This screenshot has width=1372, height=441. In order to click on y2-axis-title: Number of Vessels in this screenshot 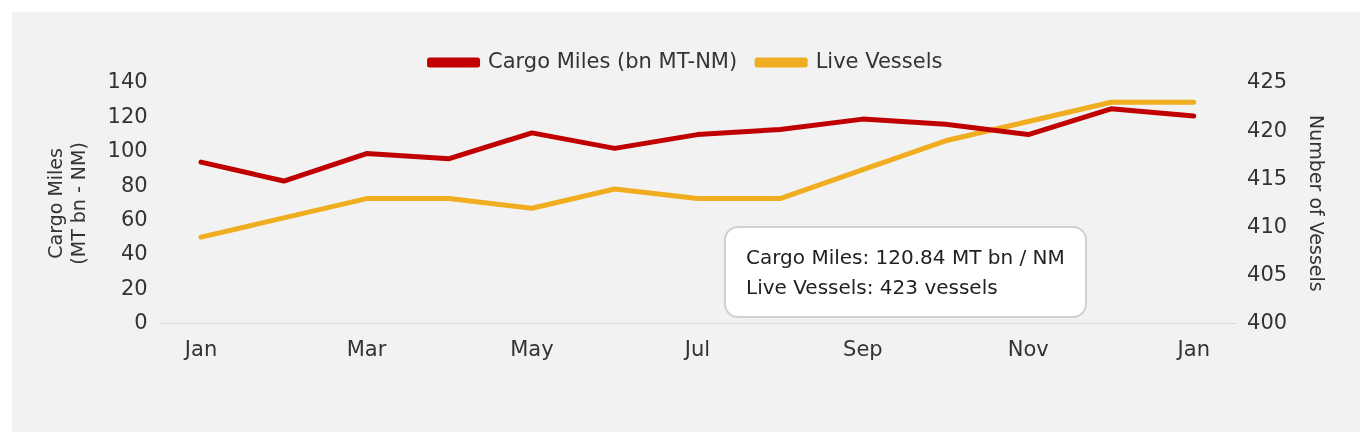, I will do `click(1316, 203)`.